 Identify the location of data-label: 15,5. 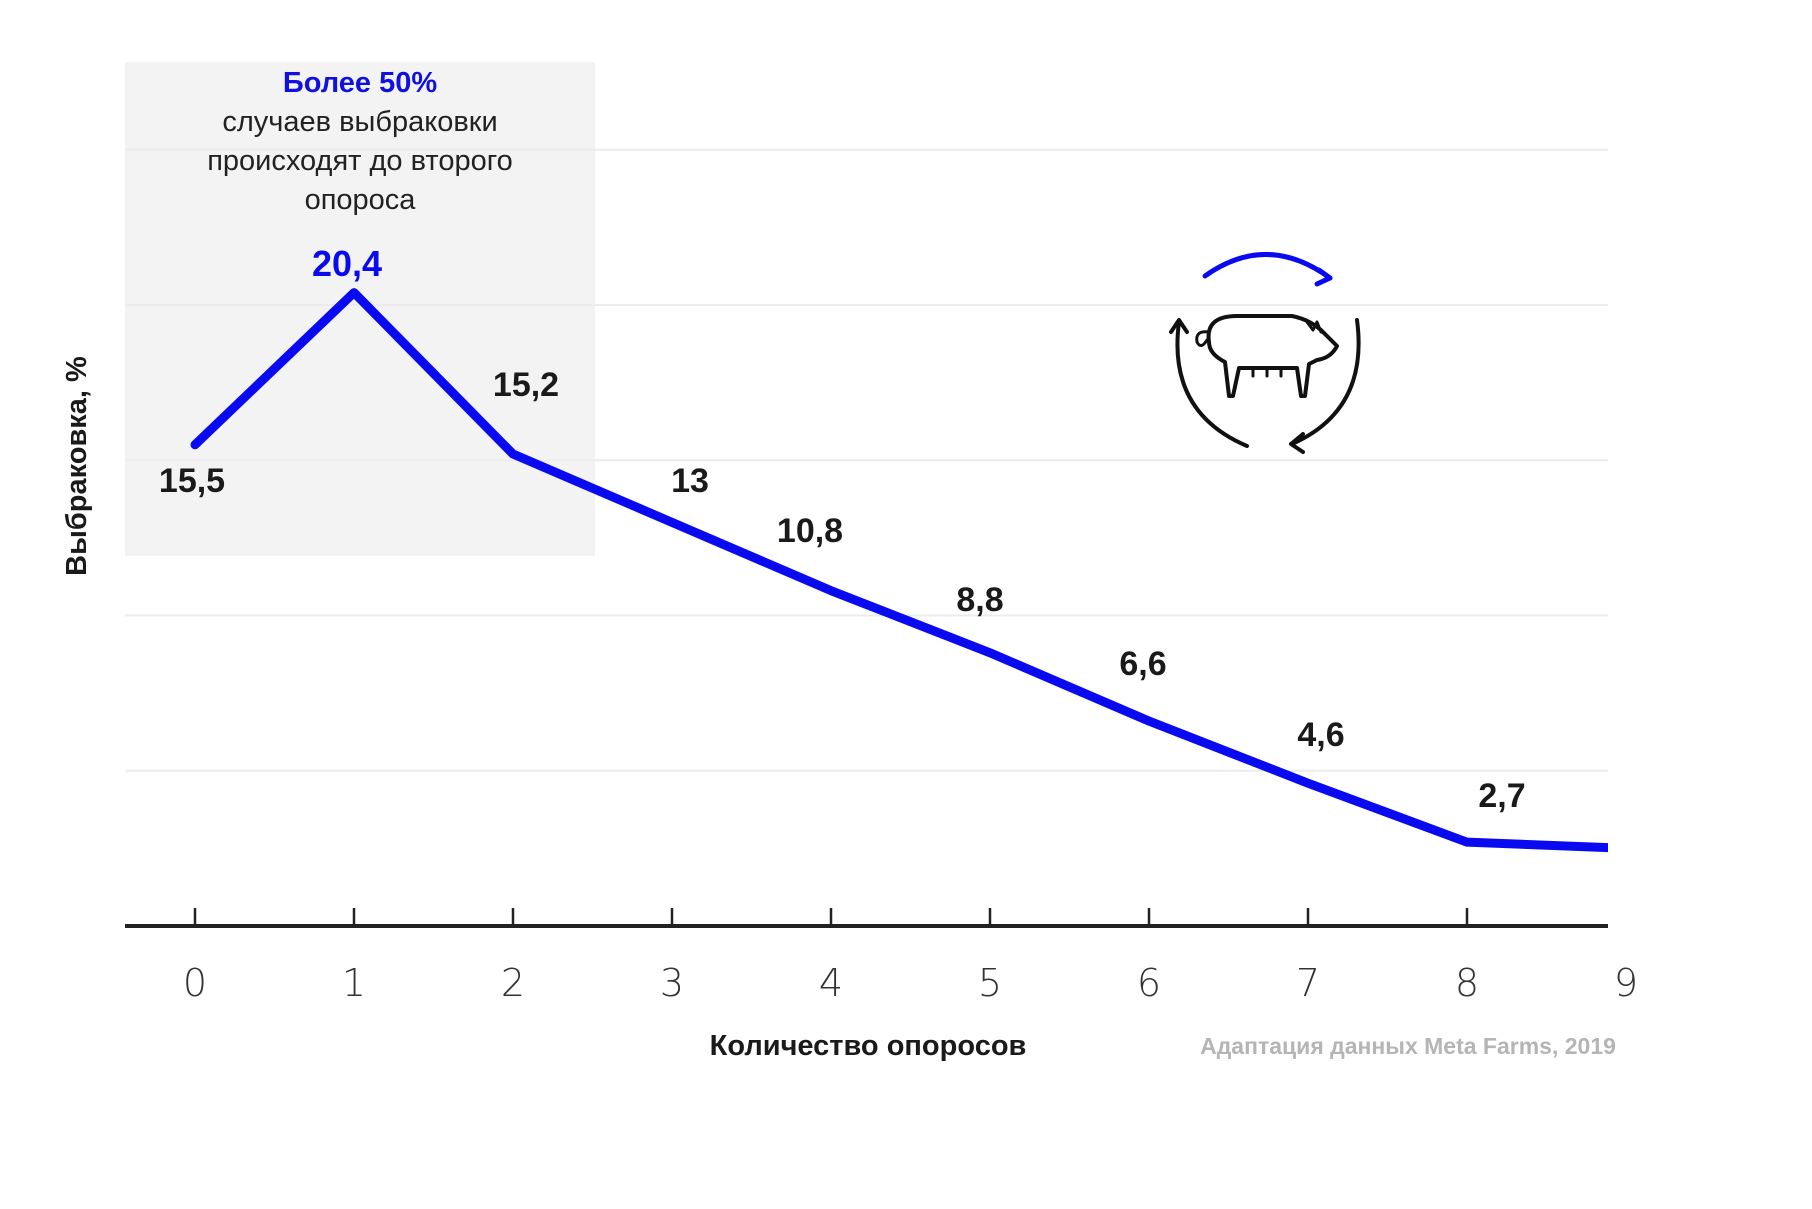
(192, 481).